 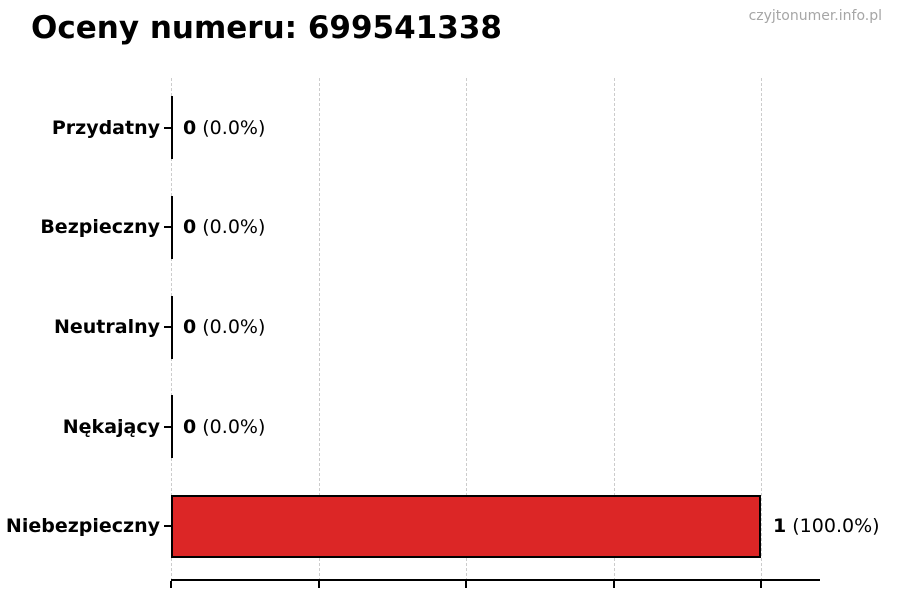 I want to click on value-label: 1 (100.0%), so click(x=826, y=526).